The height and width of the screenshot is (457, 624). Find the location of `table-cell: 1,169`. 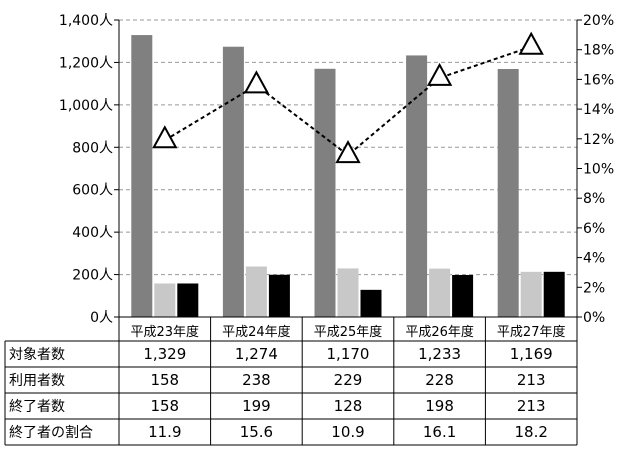

table-cell: 1,169 is located at coordinates (531, 354).